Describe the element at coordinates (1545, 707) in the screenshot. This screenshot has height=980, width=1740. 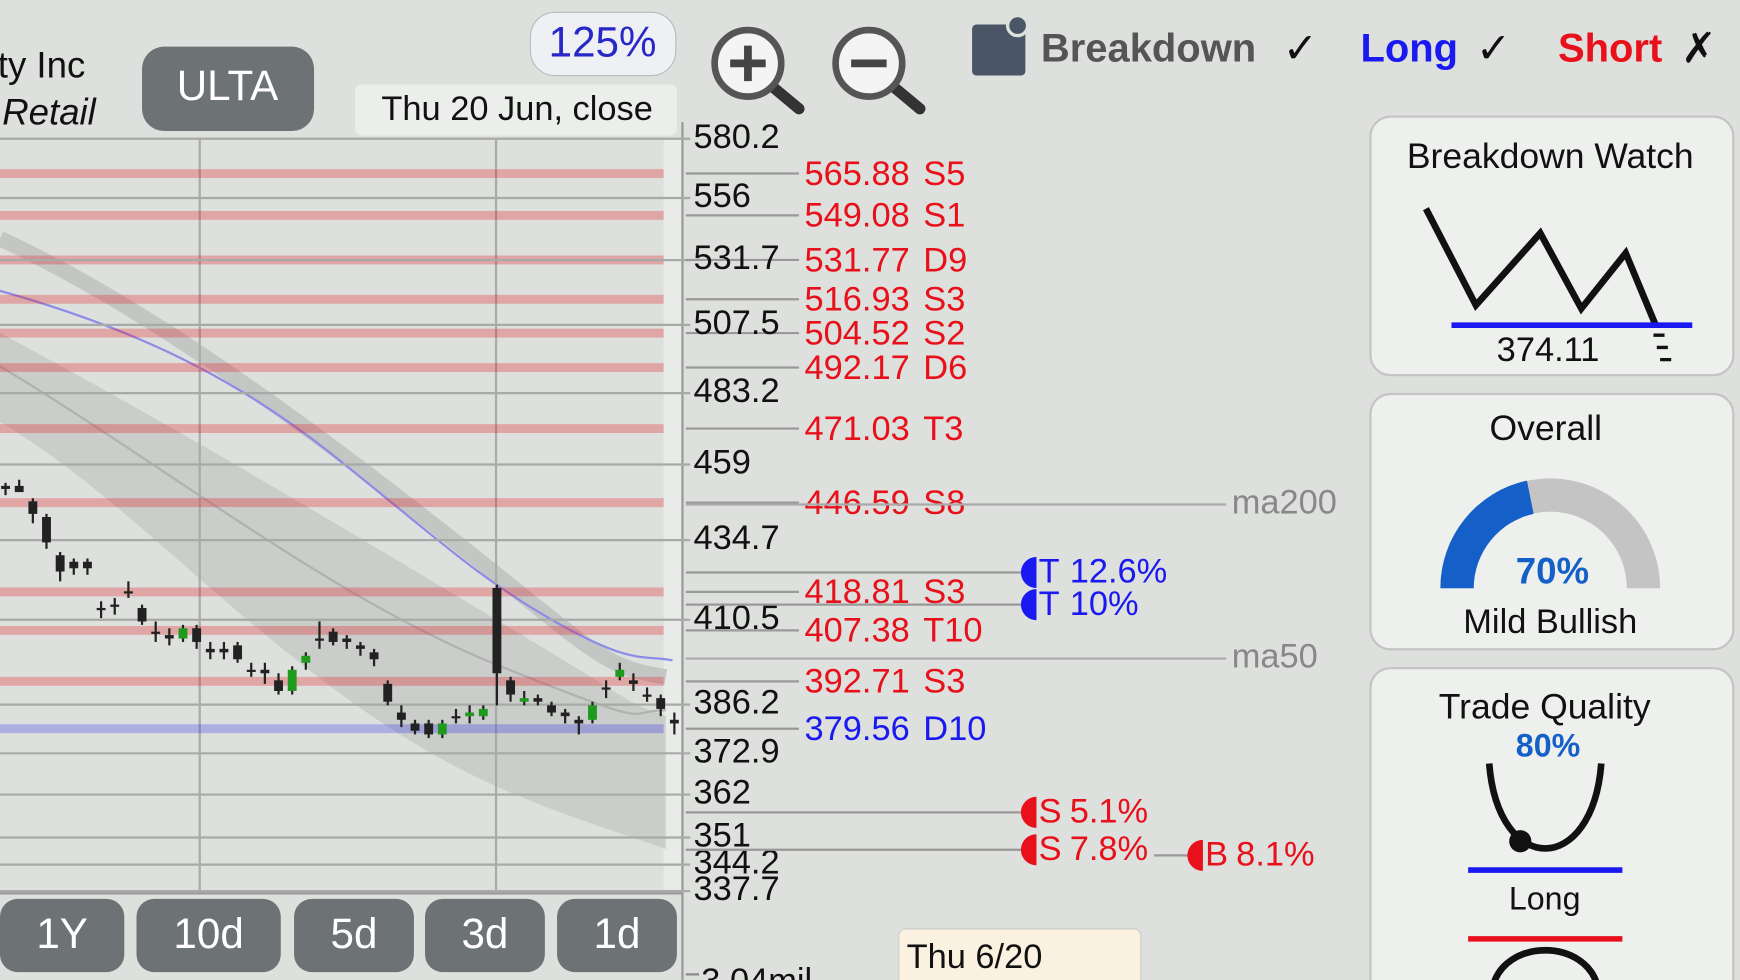
I see `panel-title: Trade Quality` at that location.